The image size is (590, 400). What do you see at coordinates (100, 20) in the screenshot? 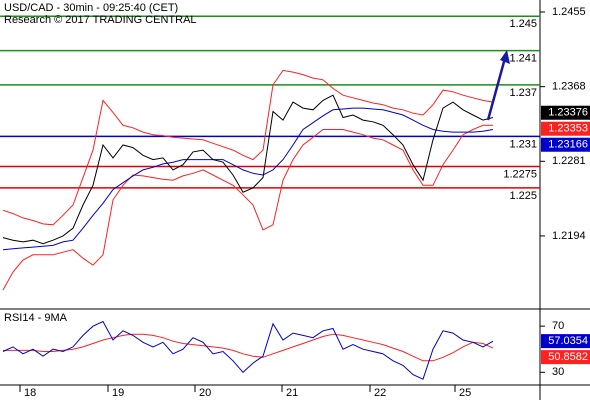
I see `chart-subtitle: Research © 2017 TRADING CENTRAL` at bounding box center [100, 20].